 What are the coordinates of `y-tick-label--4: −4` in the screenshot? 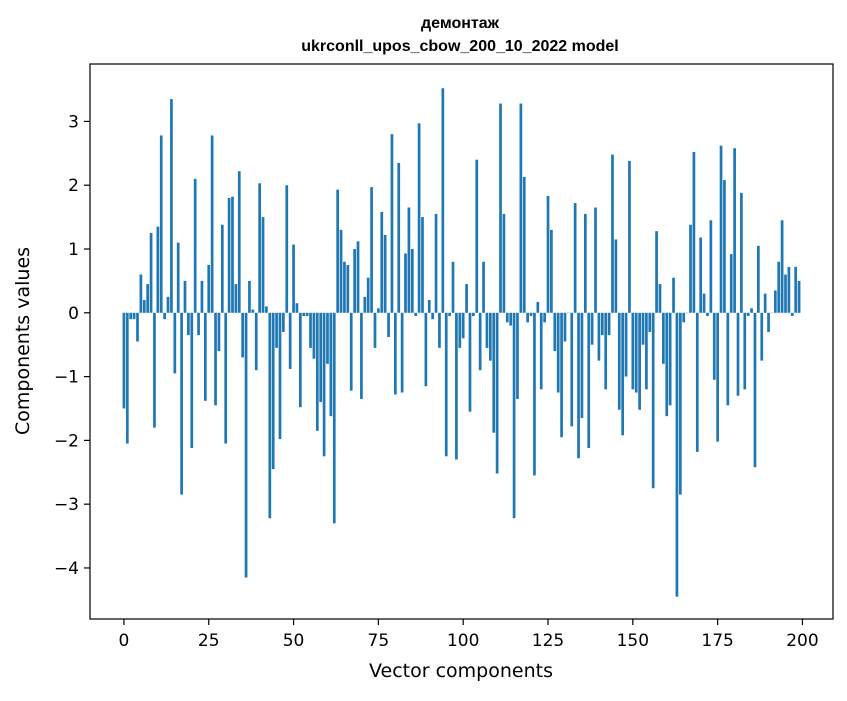 It's located at (66, 569).